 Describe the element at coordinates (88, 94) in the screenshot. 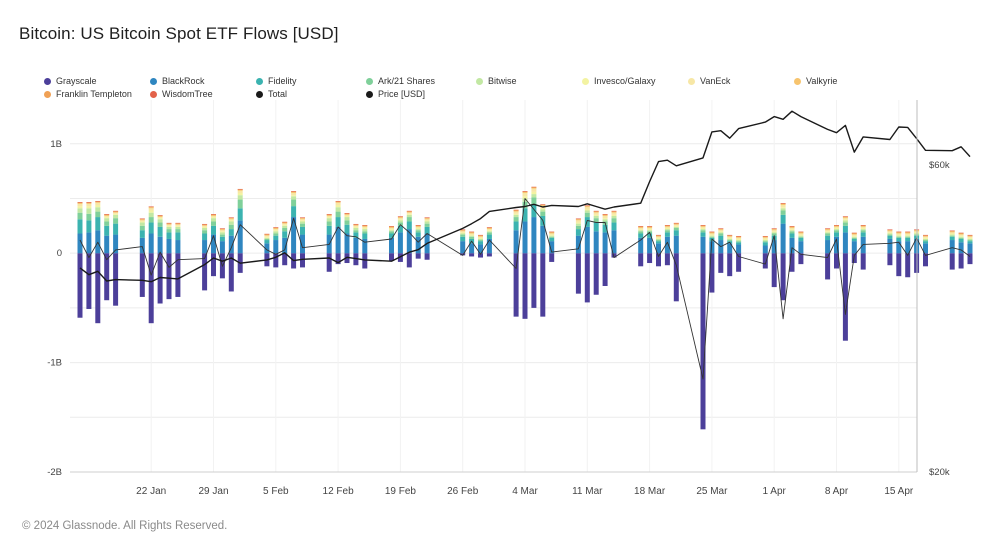

I see `legend-item: Franklin Templeton` at that location.